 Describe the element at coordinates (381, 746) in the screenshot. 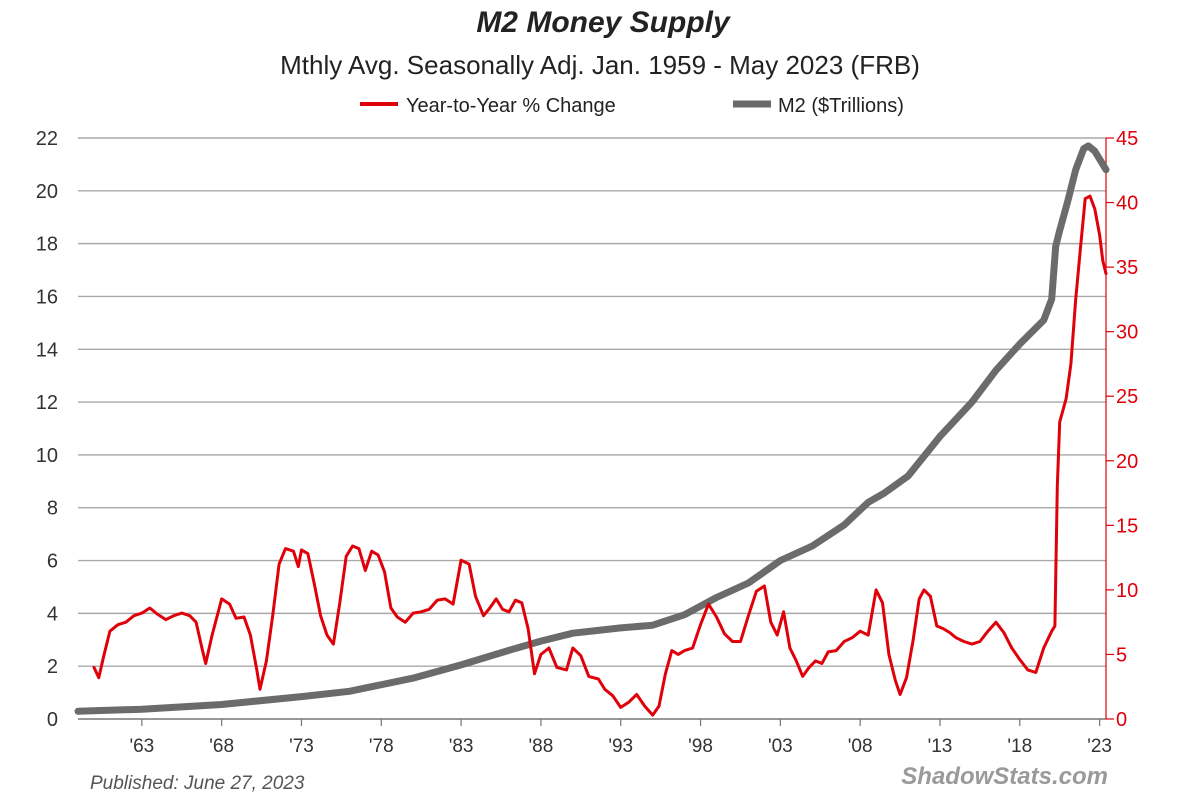

I see `x-tick-label: '78` at that location.